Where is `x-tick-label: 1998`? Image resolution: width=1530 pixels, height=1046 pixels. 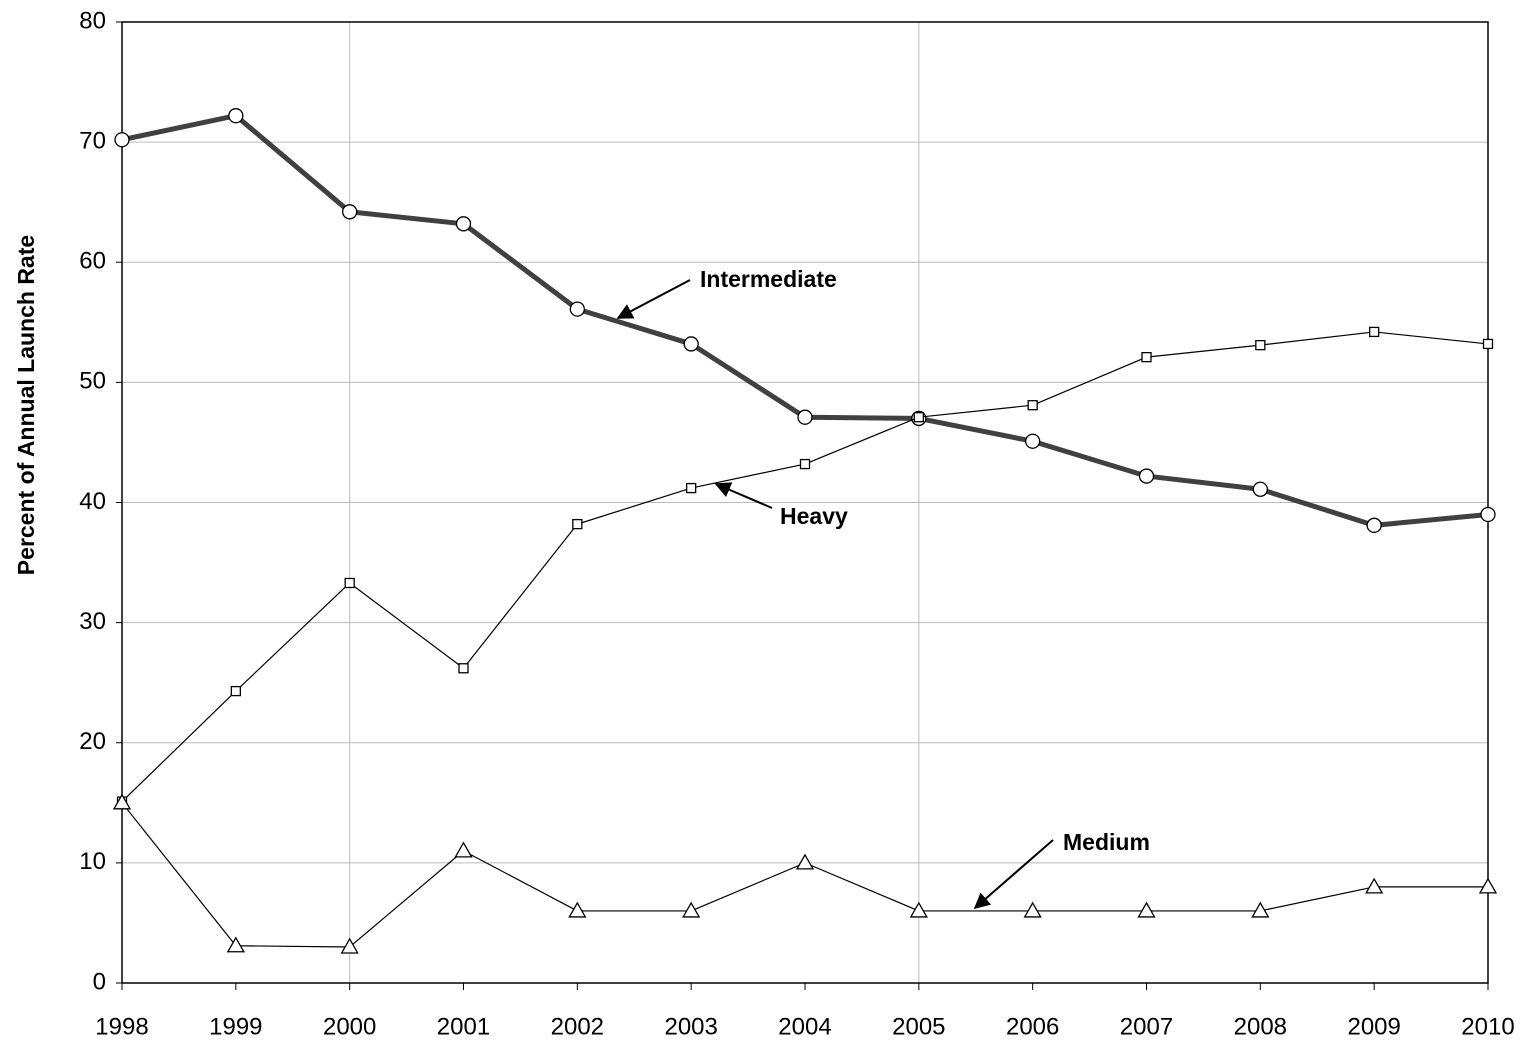 x-tick-label: 1998 is located at coordinates (121, 1026).